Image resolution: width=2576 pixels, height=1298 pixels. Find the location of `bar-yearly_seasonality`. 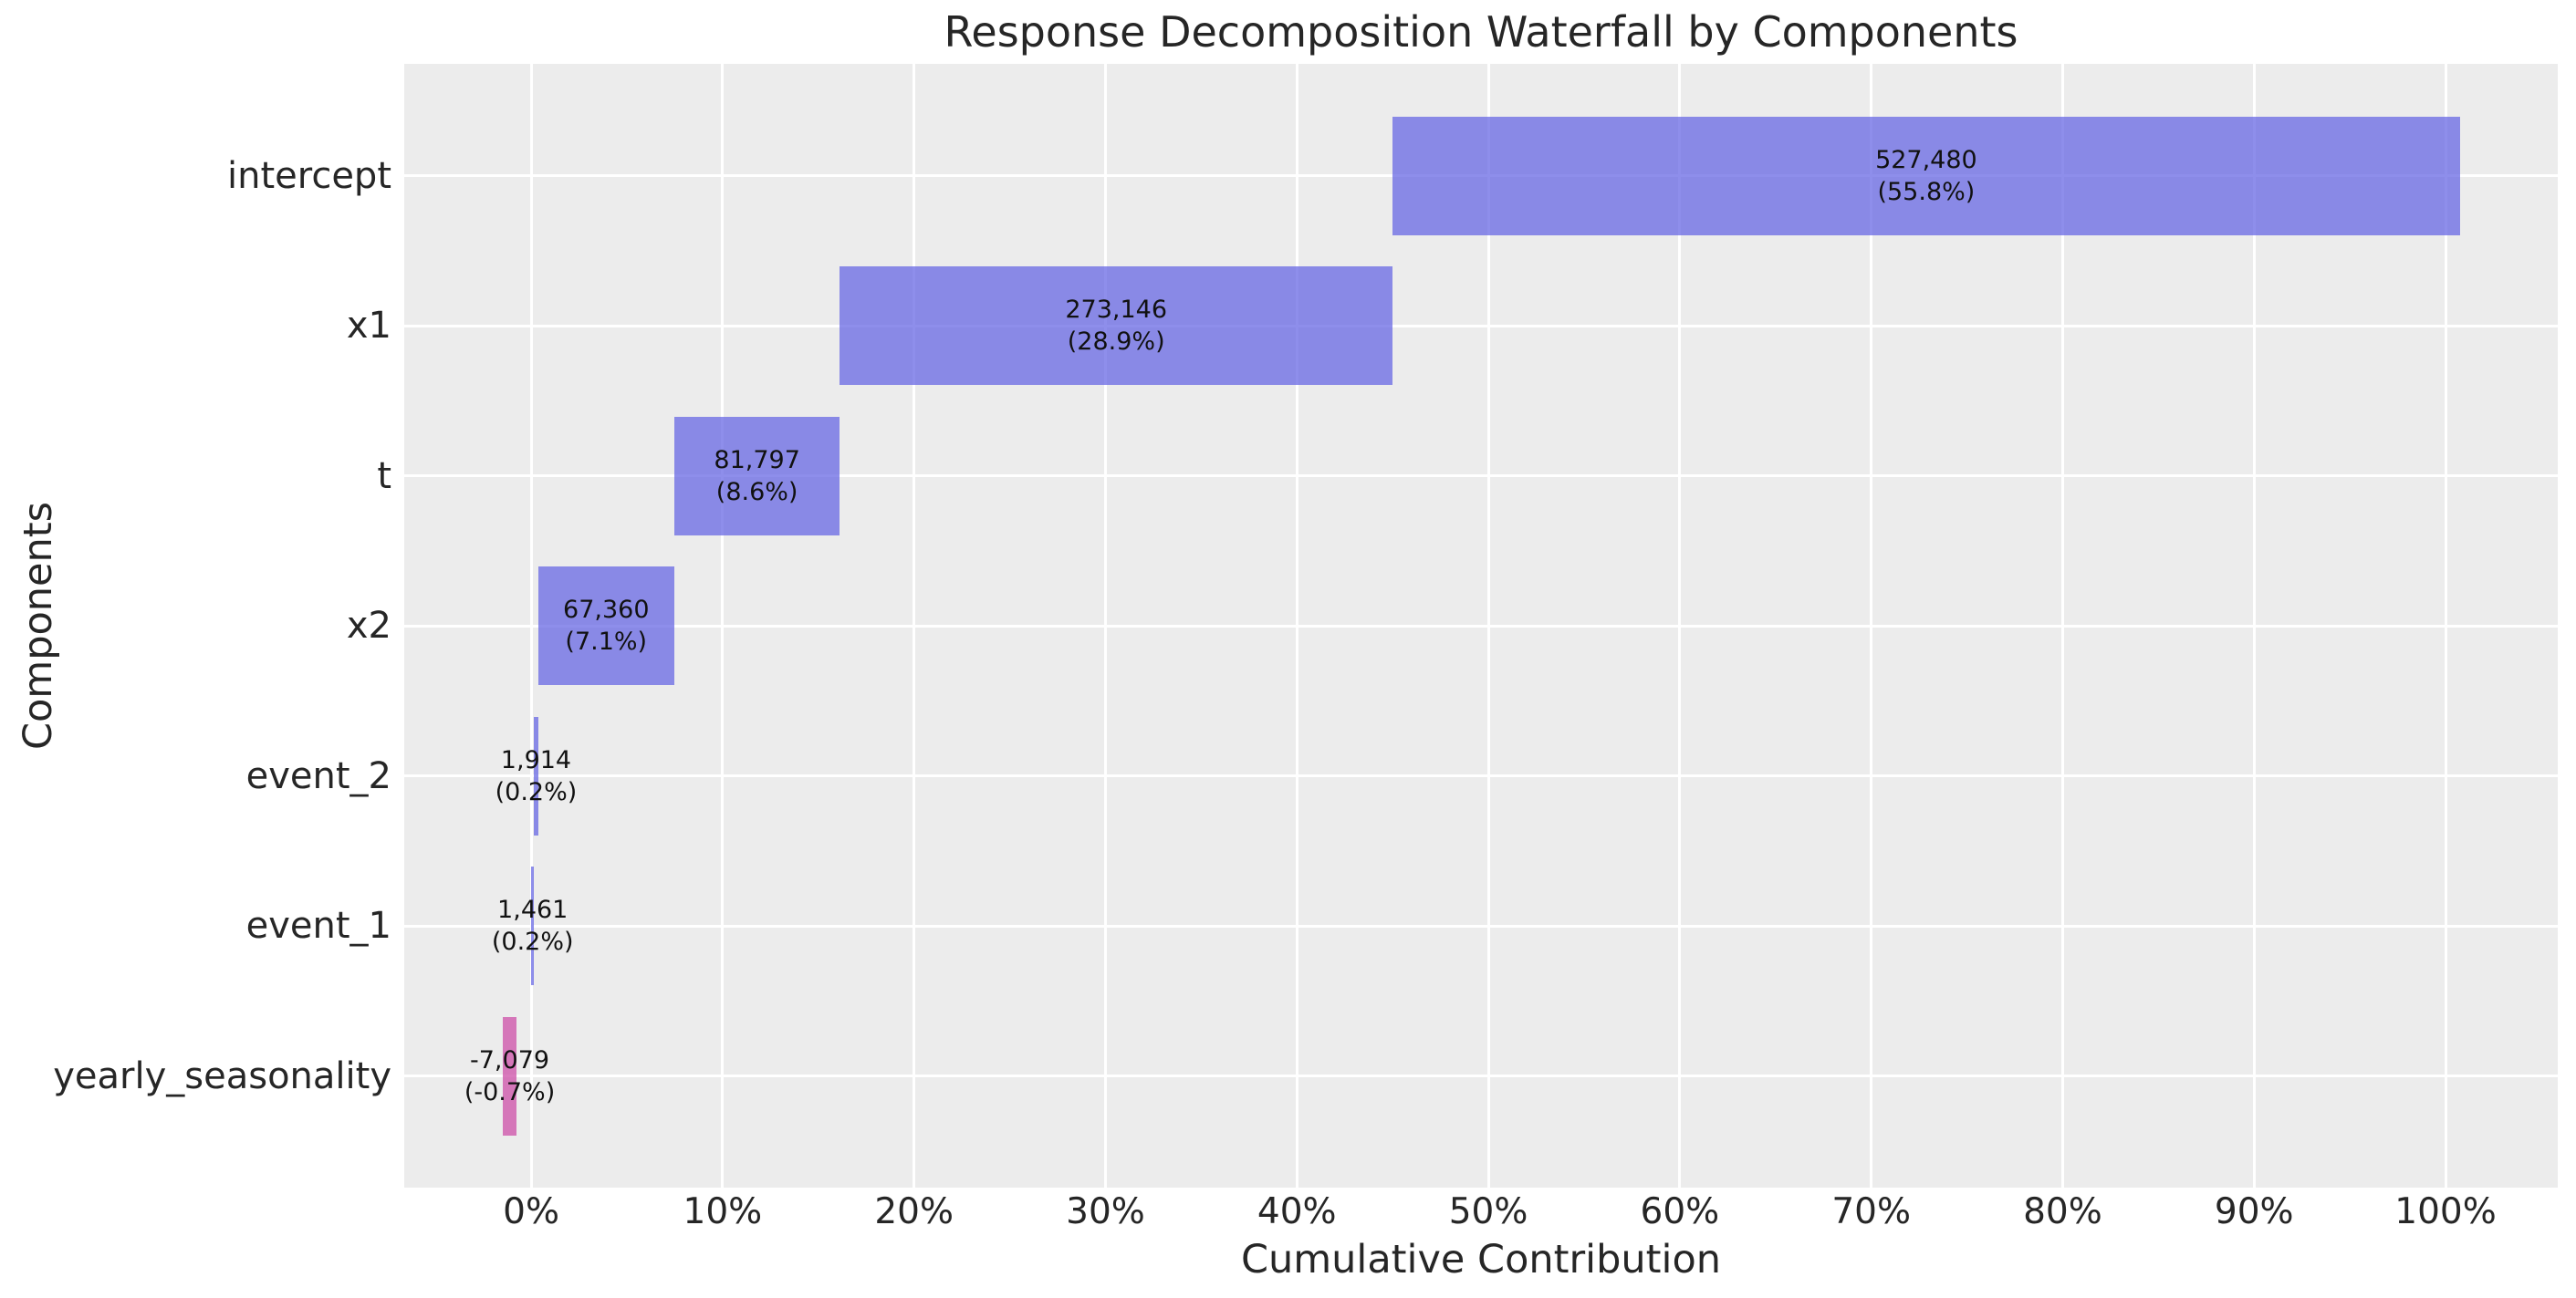

bar-yearly_seasonality is located at coordinates (509, 1076).